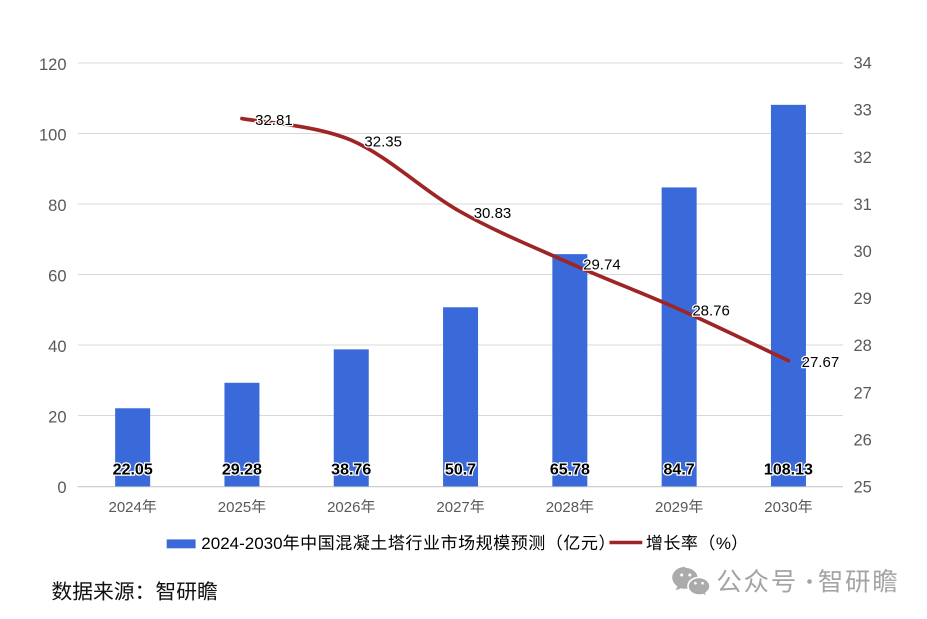 Image resolution: width=927 pixels, height=619 pixels. What do you see at coordinates (125, 507) in the screenshot?
I see `svg-text: 2024` at bounding box center [125, 507].